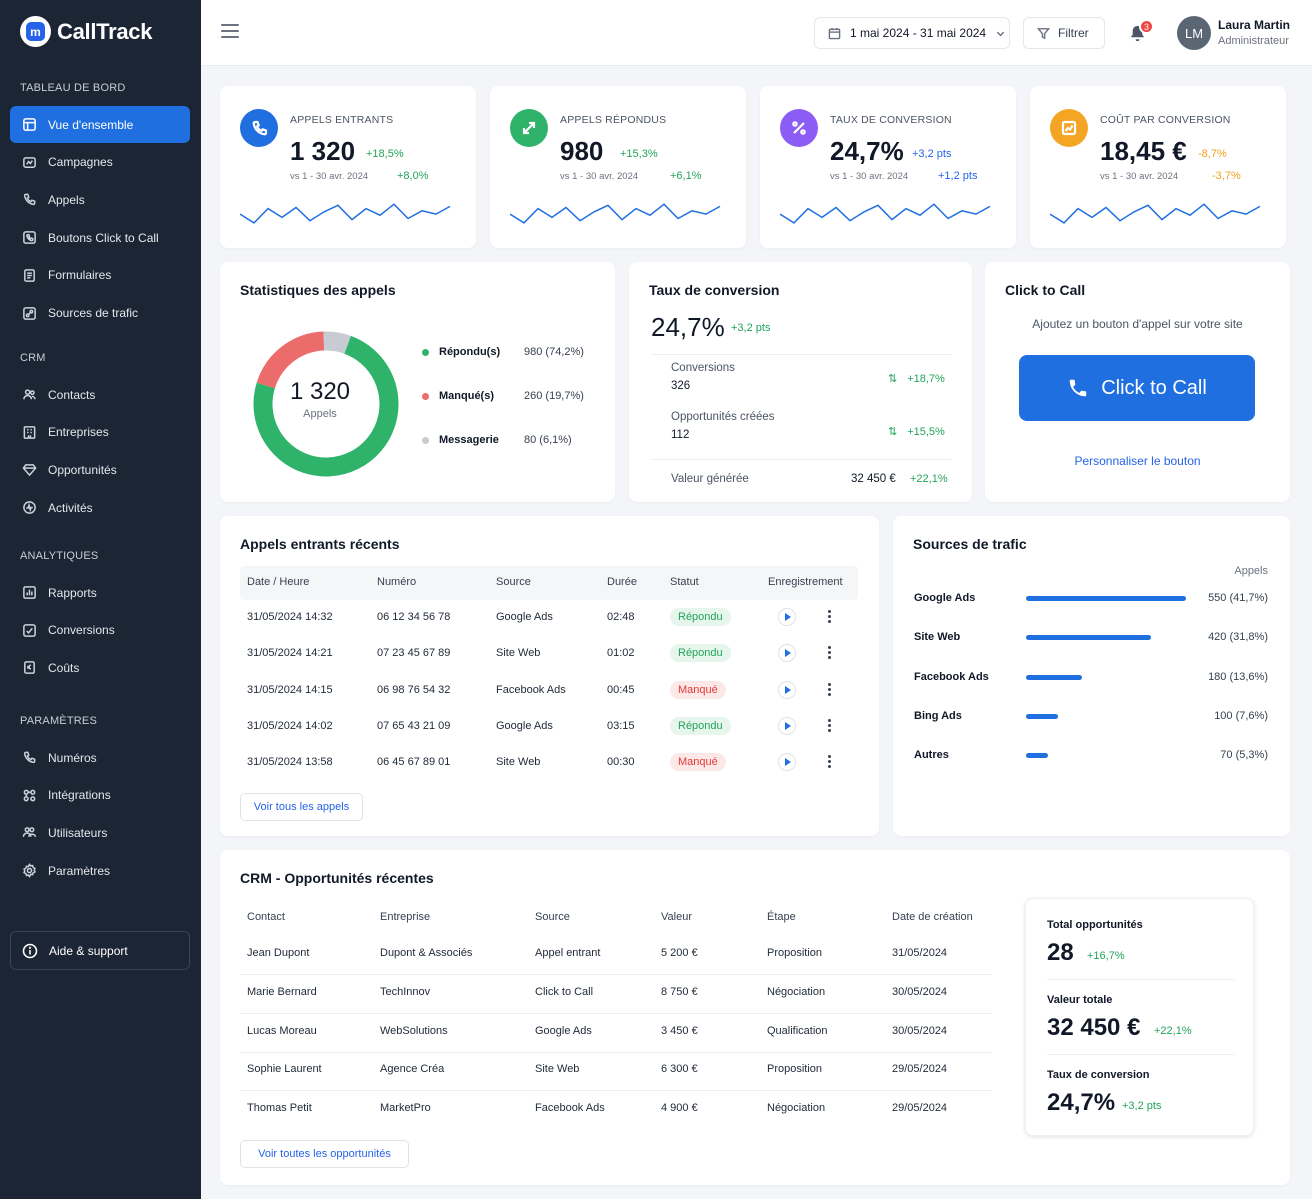  Describe the element at coordinates (278, 953) in the screenshot. I see `crm-cell: Jean Dupont` at that location.